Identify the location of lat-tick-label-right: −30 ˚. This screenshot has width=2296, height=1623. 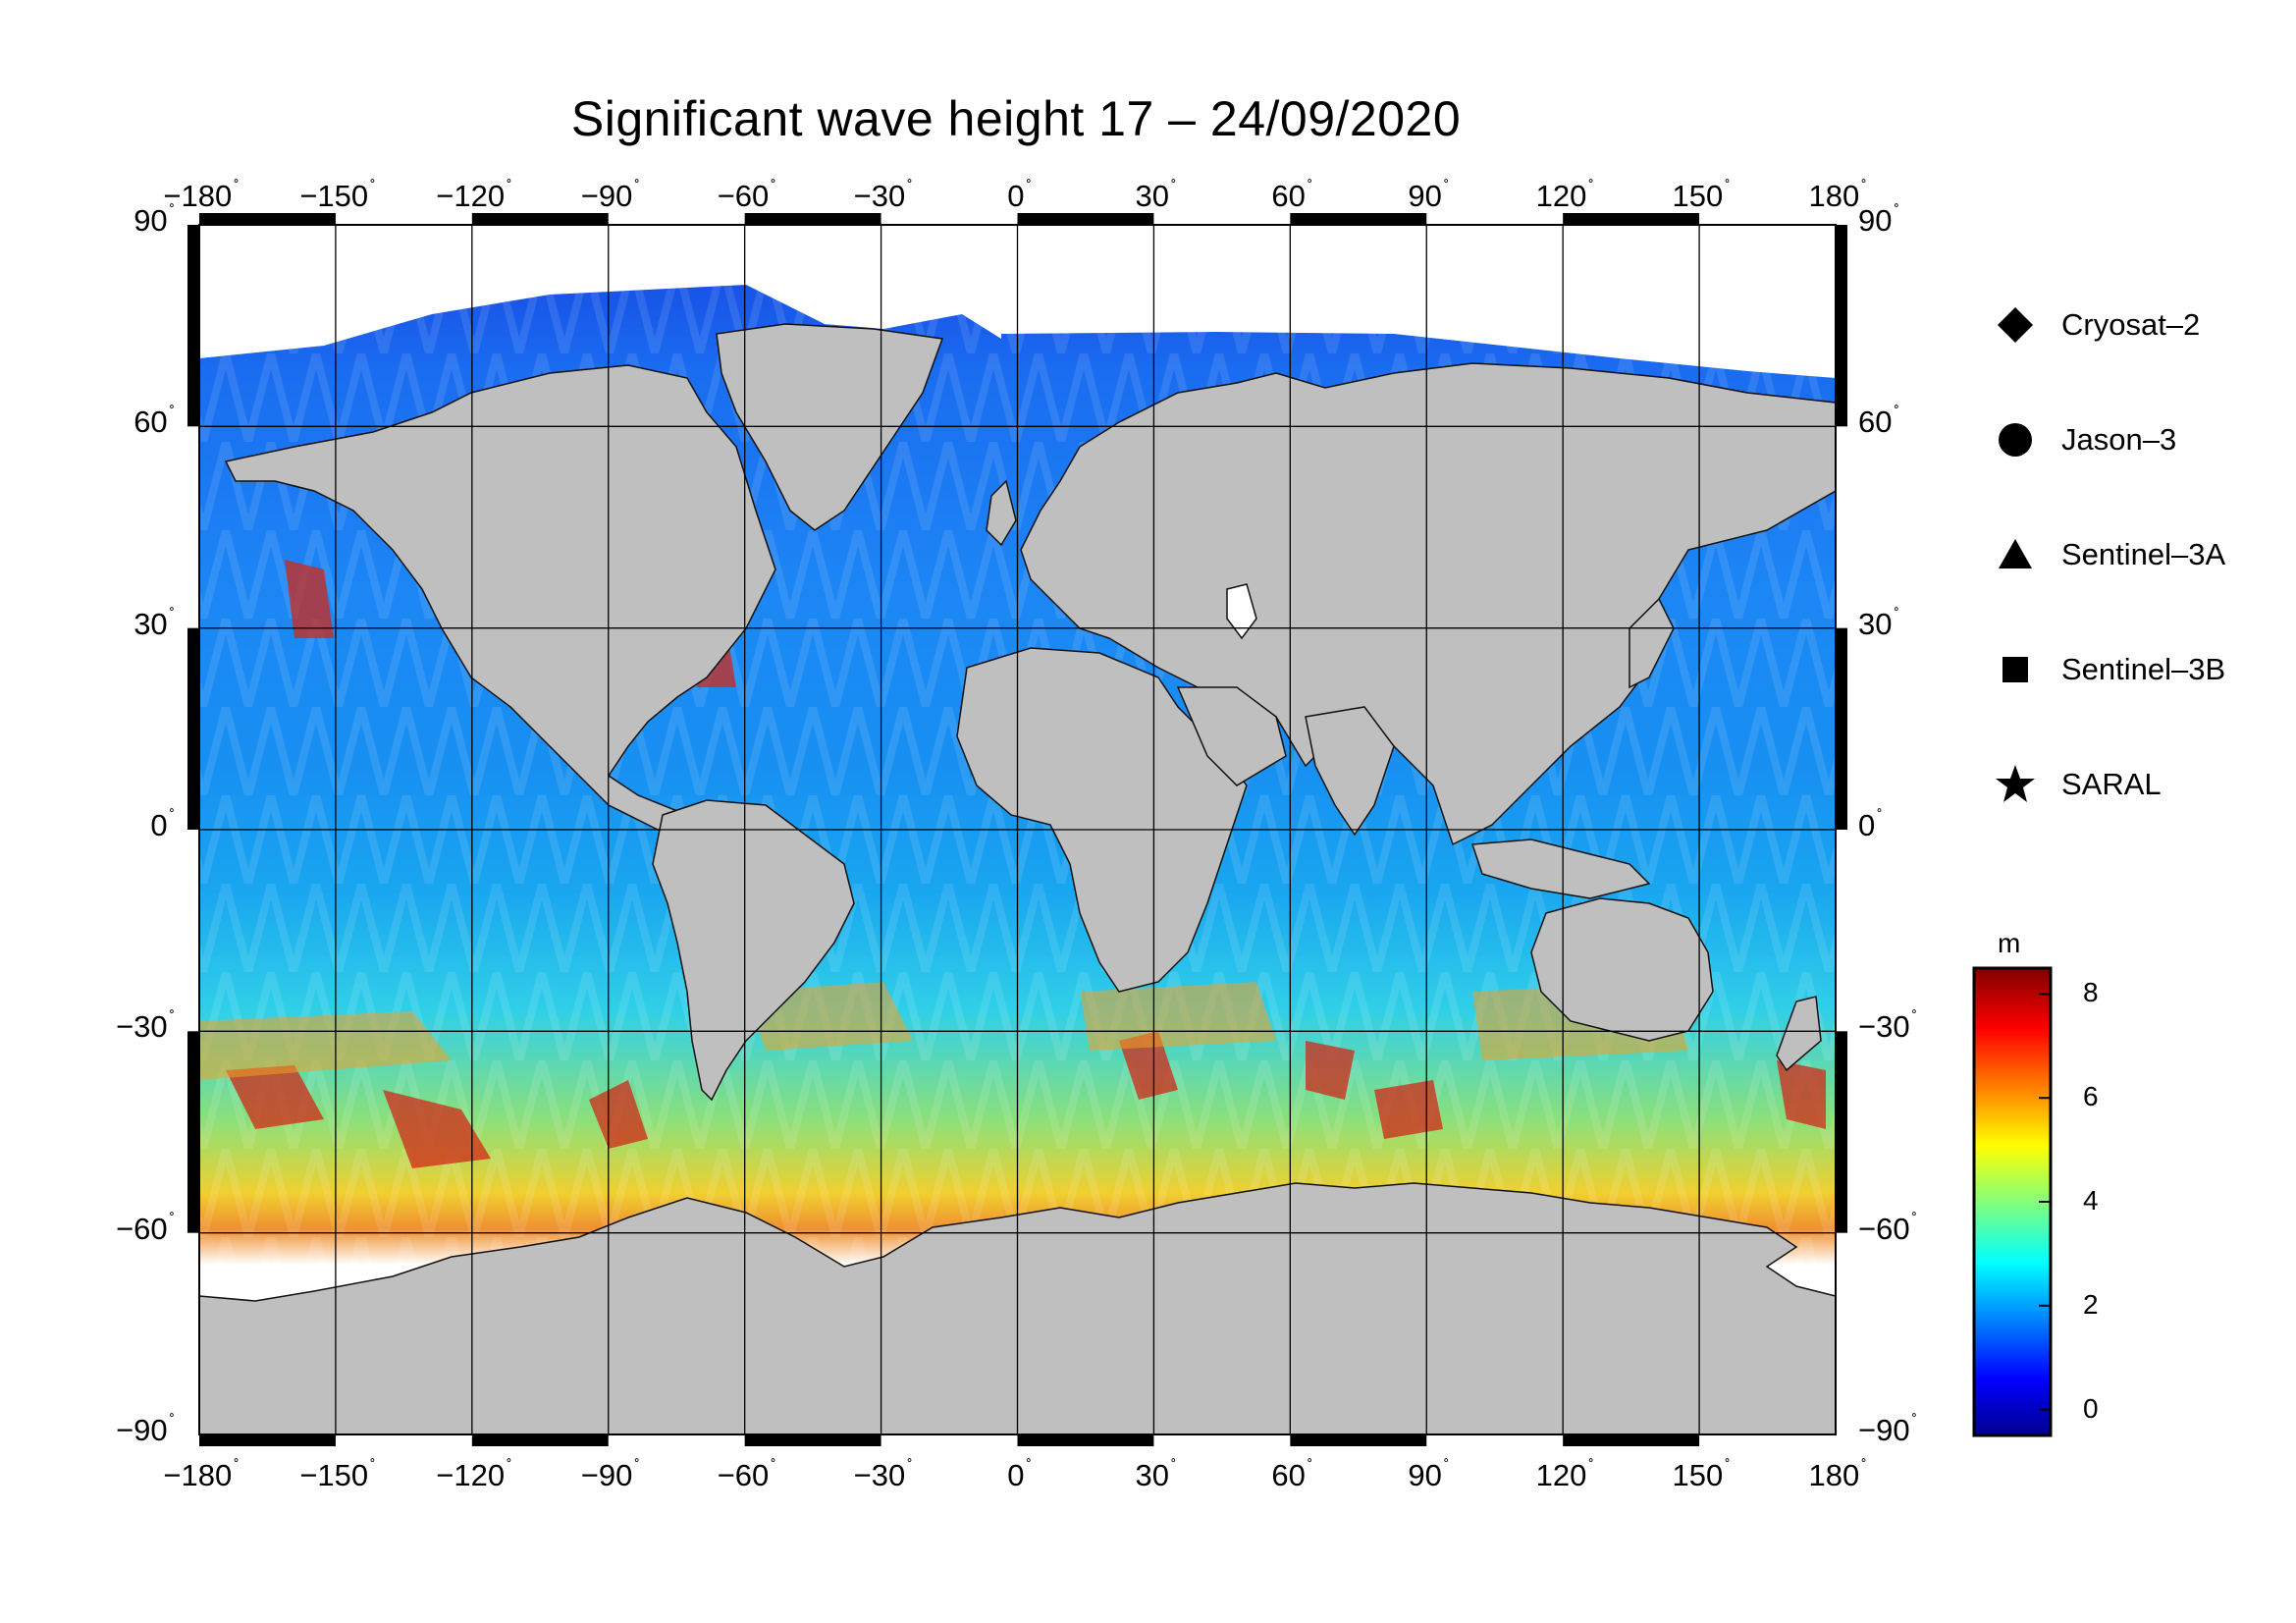
(1887, 1027).